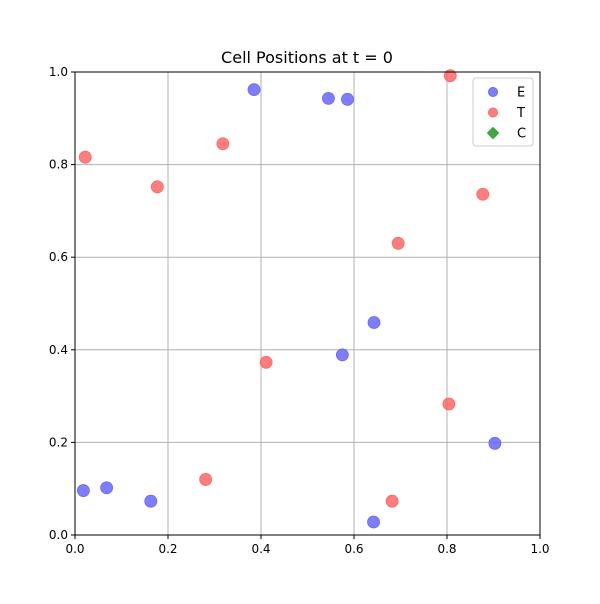 The image size is (600, 604). I want to click on x-tick-label: 0.2, so click(167, 549).